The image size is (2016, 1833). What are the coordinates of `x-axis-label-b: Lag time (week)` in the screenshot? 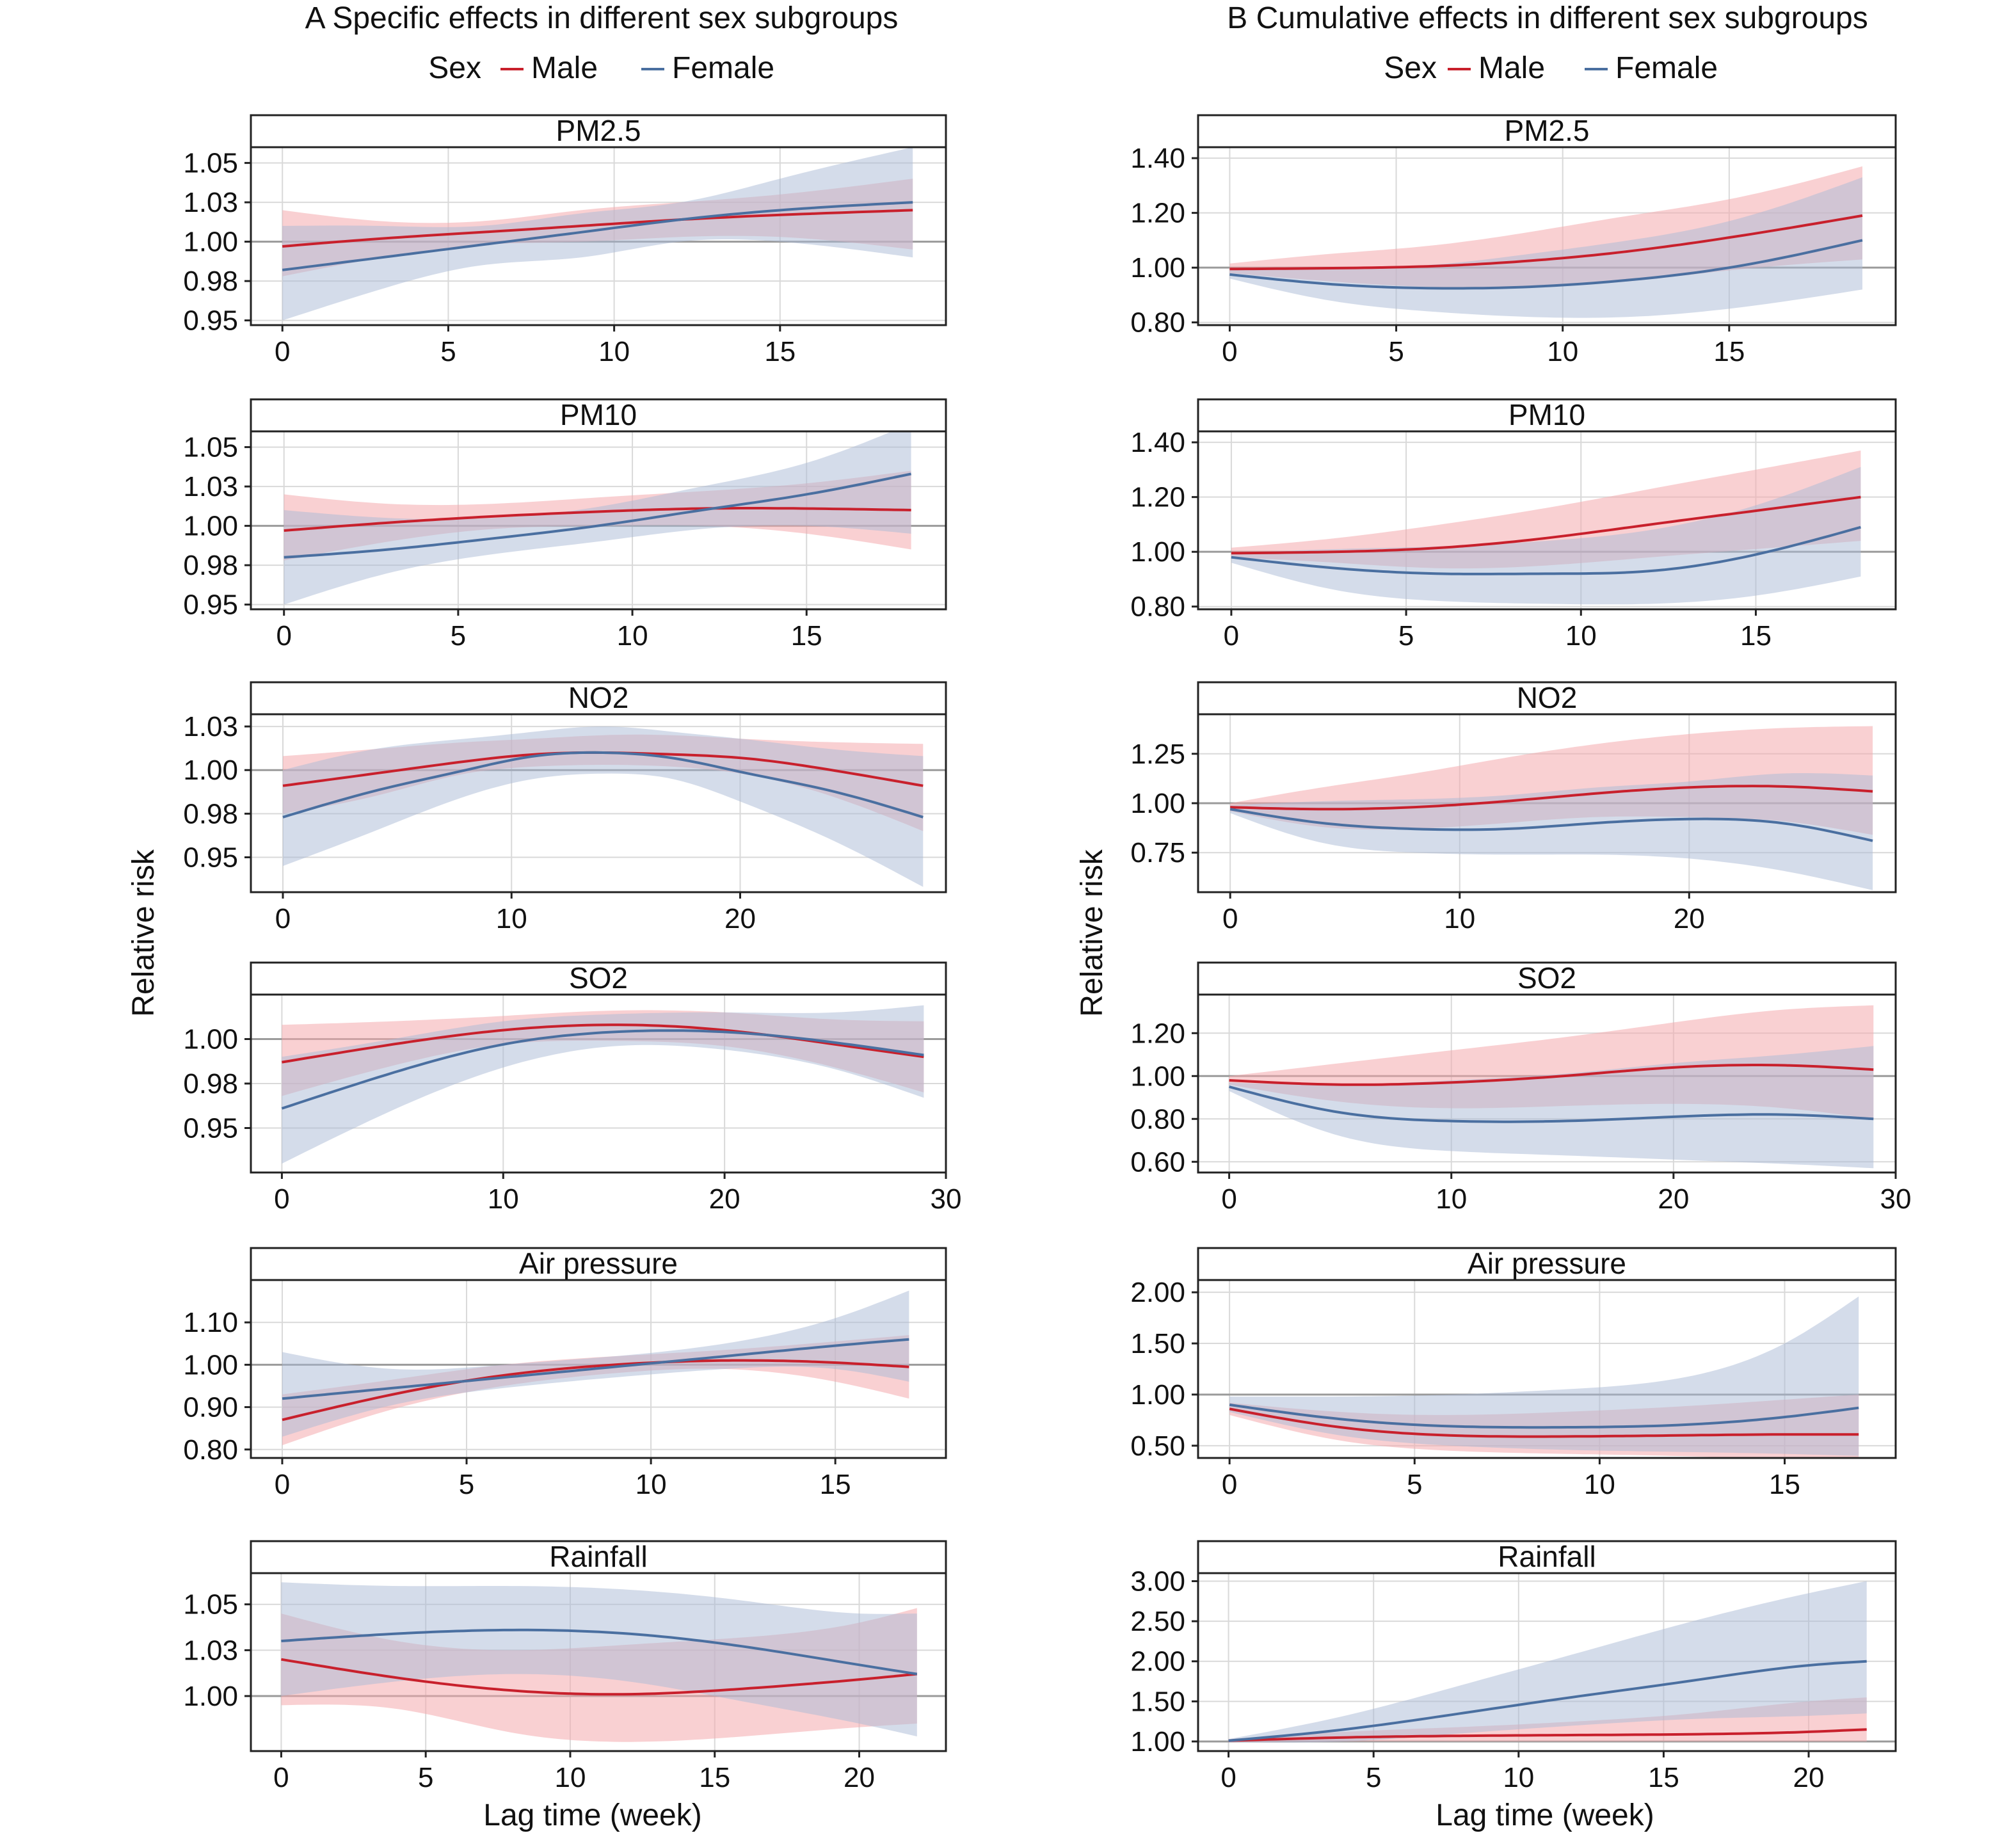 It's located at (1545, 1815).